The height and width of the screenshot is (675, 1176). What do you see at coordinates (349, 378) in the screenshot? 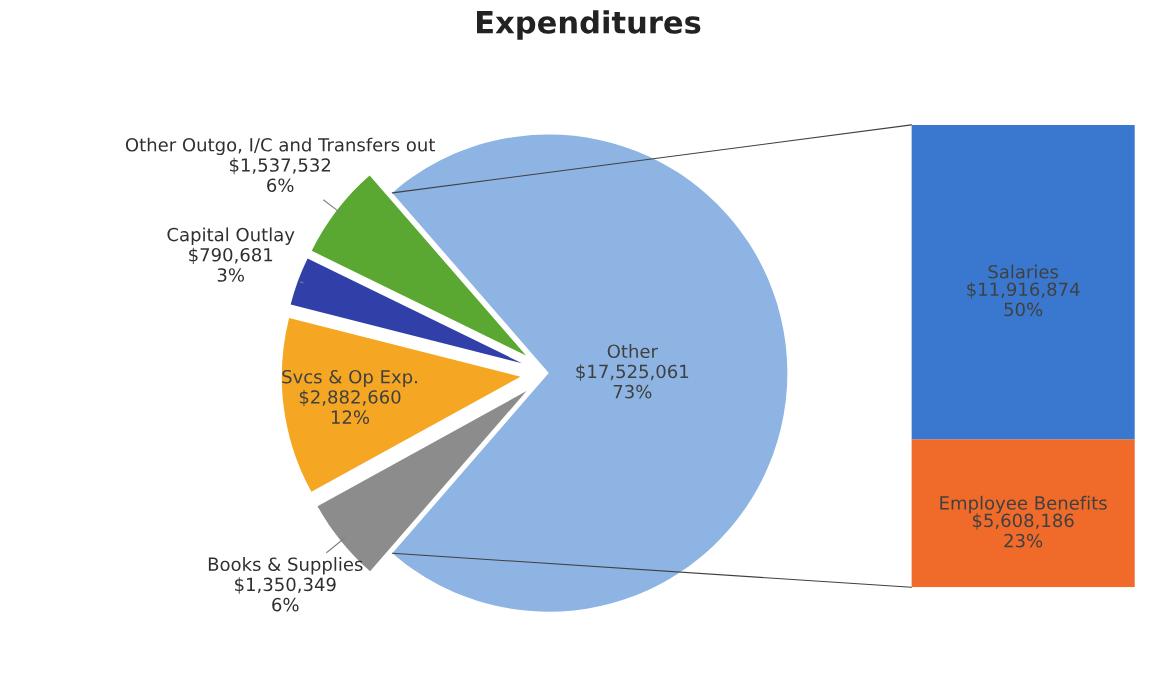
I see `slice-label: Svcs & Op Exp.` at bounding box center [349, 378].